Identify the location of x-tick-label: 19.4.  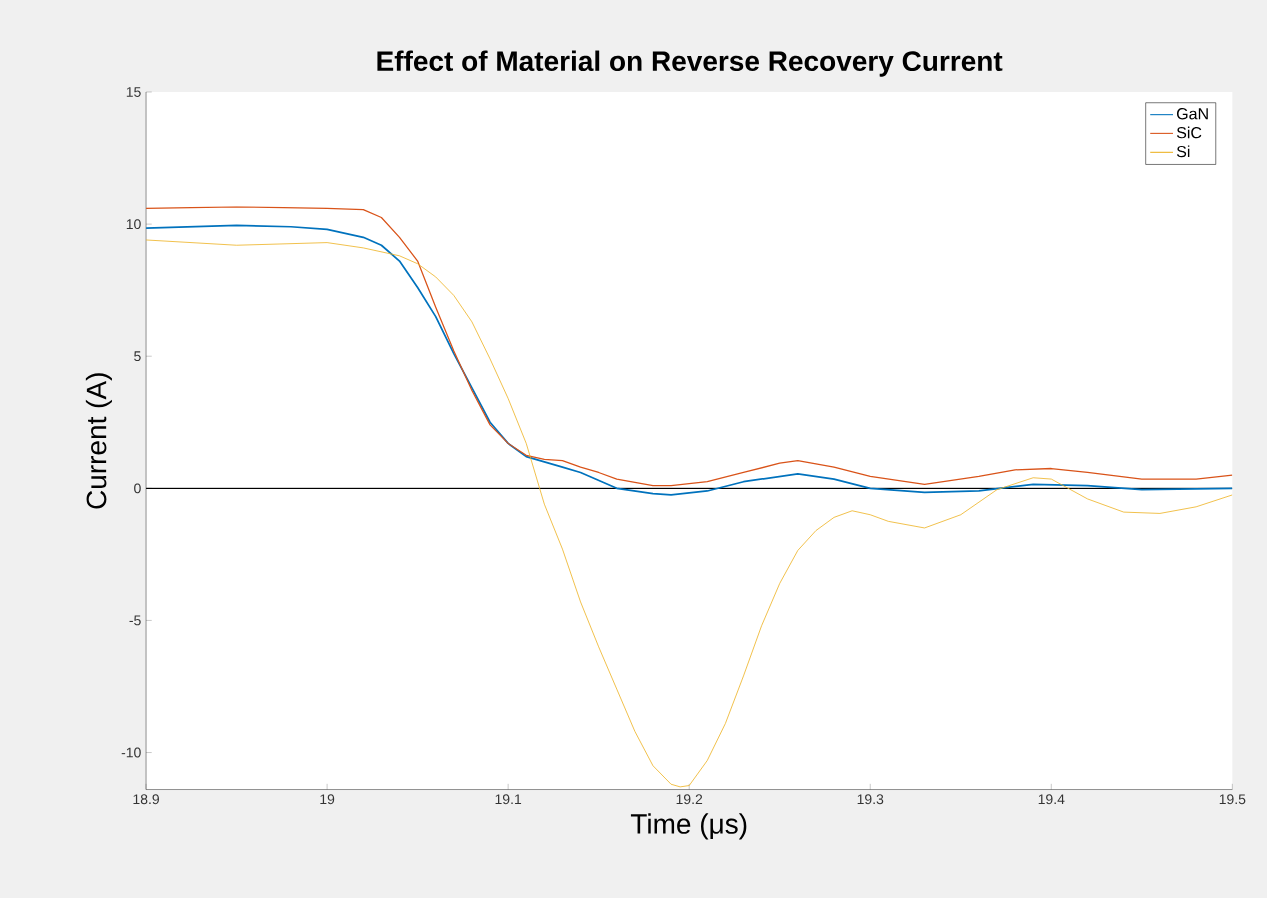
(1051, 799).